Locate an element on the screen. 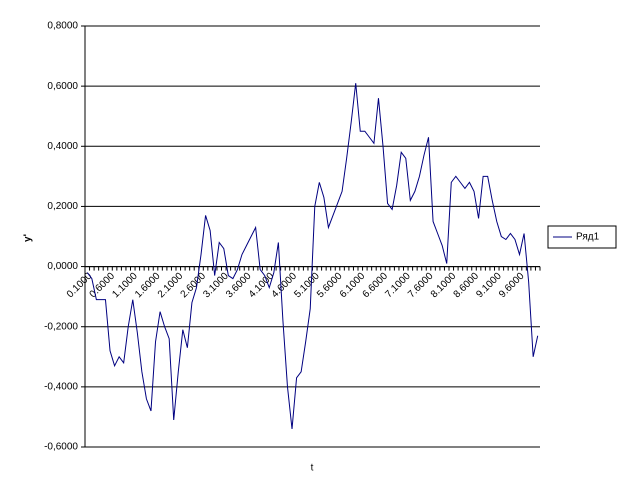  y-tick-label: -0,2000 is located at coordinates (61, 326).